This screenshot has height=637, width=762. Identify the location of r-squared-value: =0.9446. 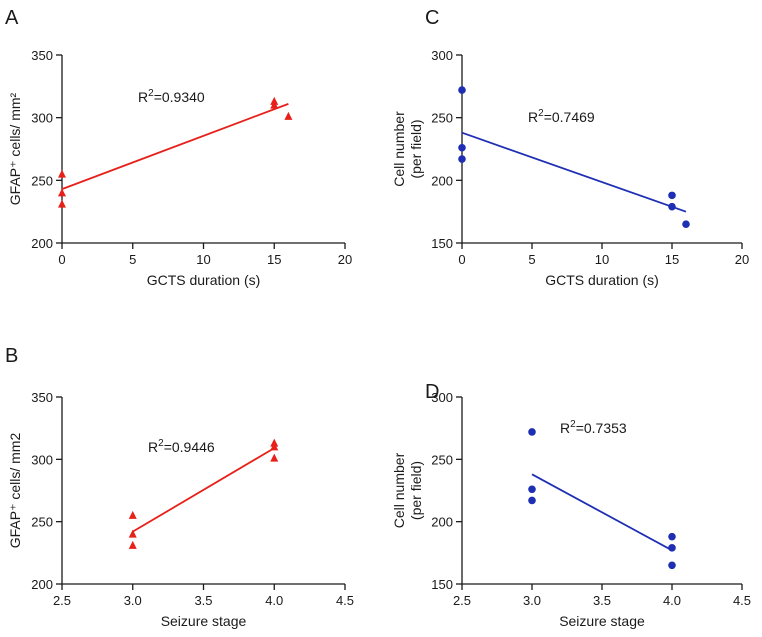
(189, 447).